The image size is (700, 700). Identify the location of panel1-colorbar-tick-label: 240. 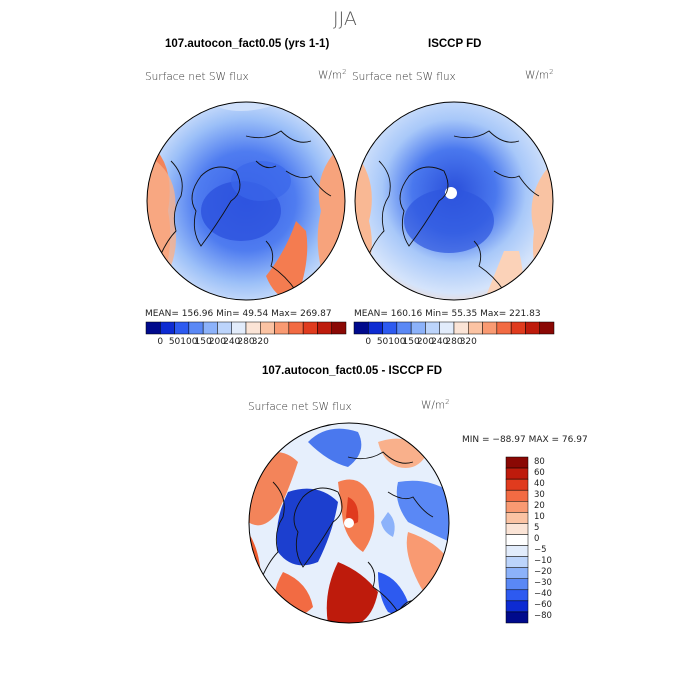
(232, 342).